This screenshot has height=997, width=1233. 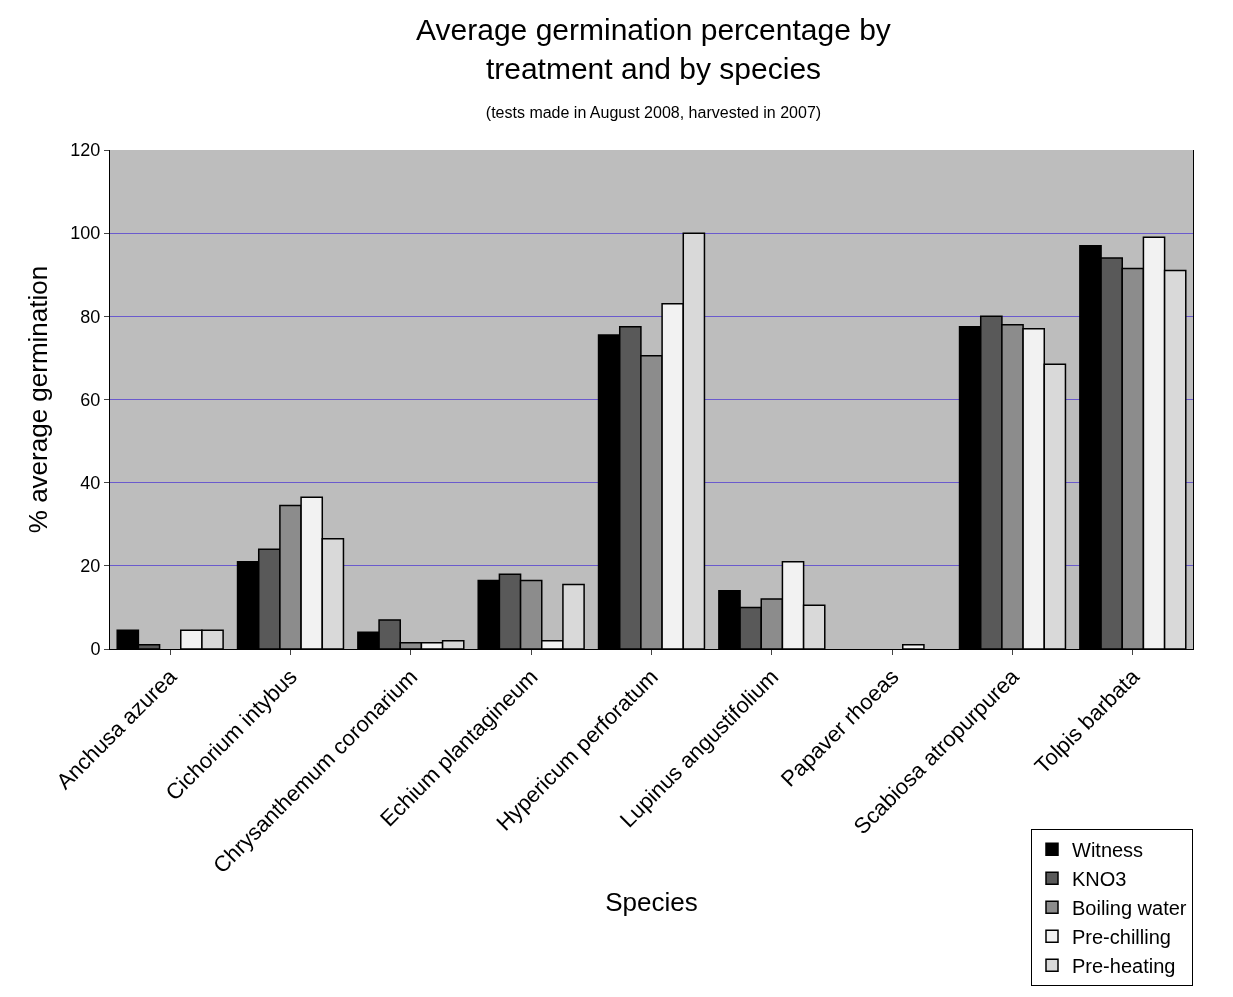 I want to click on legend-label: Witness, so click(x=1108, y=849).